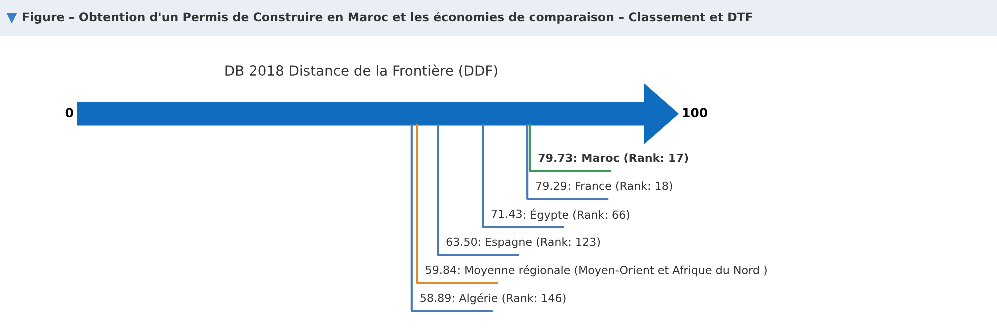 The image size is (997, 331). What do you see at coordinates (509, 299) in the screenshot?
I see `category-label: : Algérie (Rank: 146)` at bounding box center [509, 299].